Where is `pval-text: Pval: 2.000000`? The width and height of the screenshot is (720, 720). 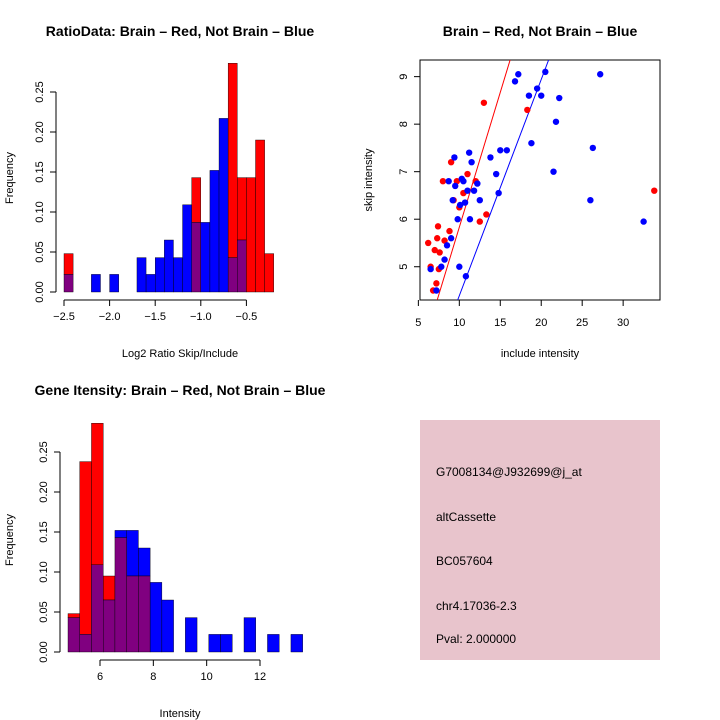 pval-text: Pval: 2.000000 is located at coordinates (476, 639).